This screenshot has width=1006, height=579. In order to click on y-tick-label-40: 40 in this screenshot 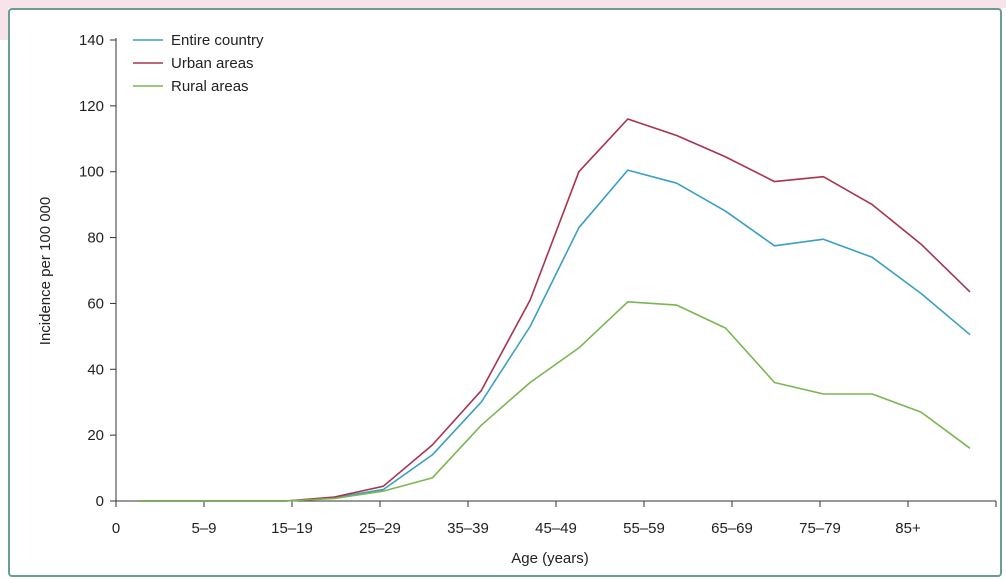, I will do `click(95, 369)`.